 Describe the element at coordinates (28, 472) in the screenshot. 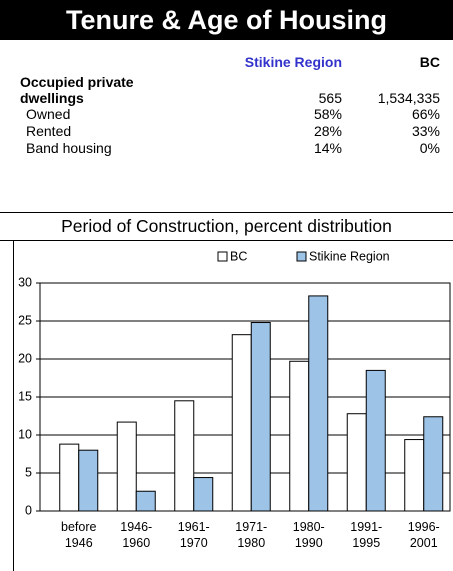

I see `y-tick-label: 5` at that location.